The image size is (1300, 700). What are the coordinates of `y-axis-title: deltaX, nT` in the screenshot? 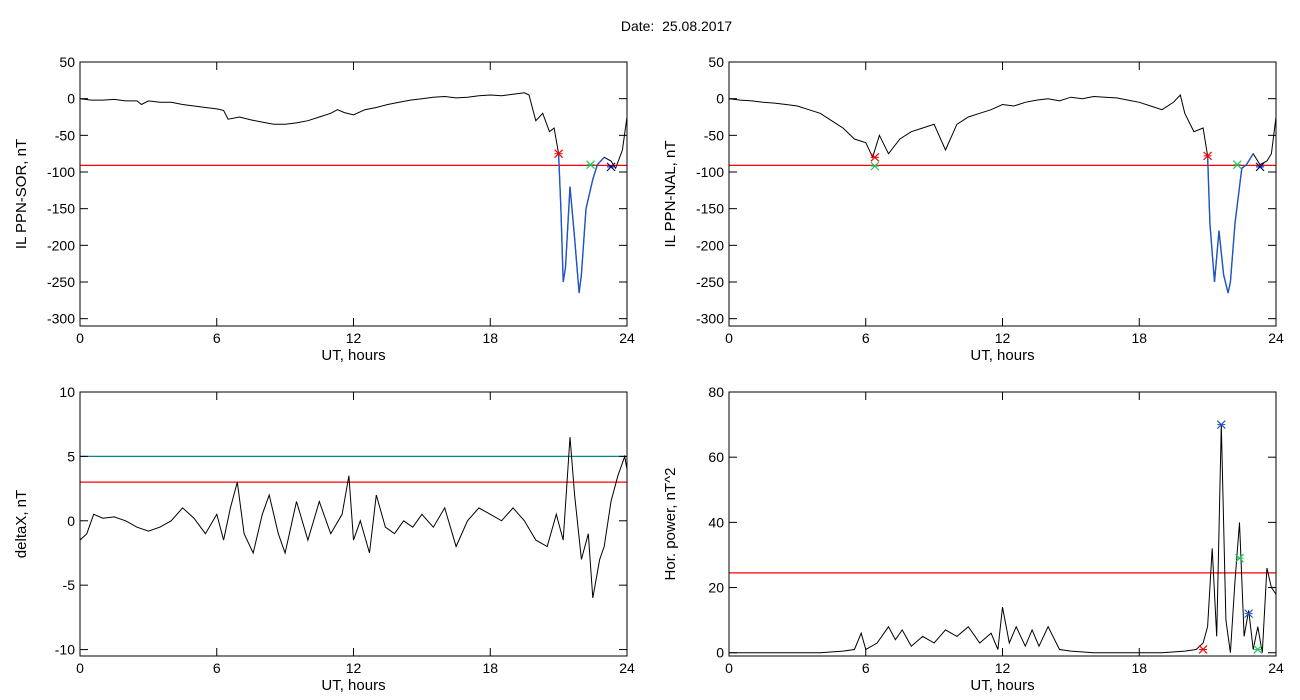 It's located at (21, 524).